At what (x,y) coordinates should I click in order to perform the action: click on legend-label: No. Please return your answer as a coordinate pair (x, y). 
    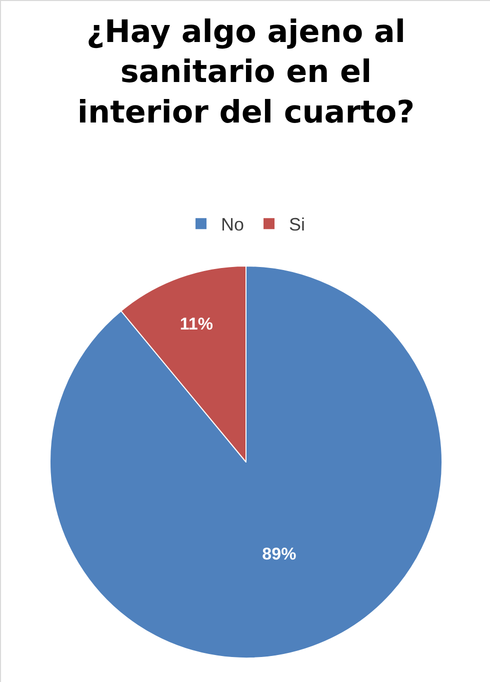
    Looking at the image, I should click on (232, 224).